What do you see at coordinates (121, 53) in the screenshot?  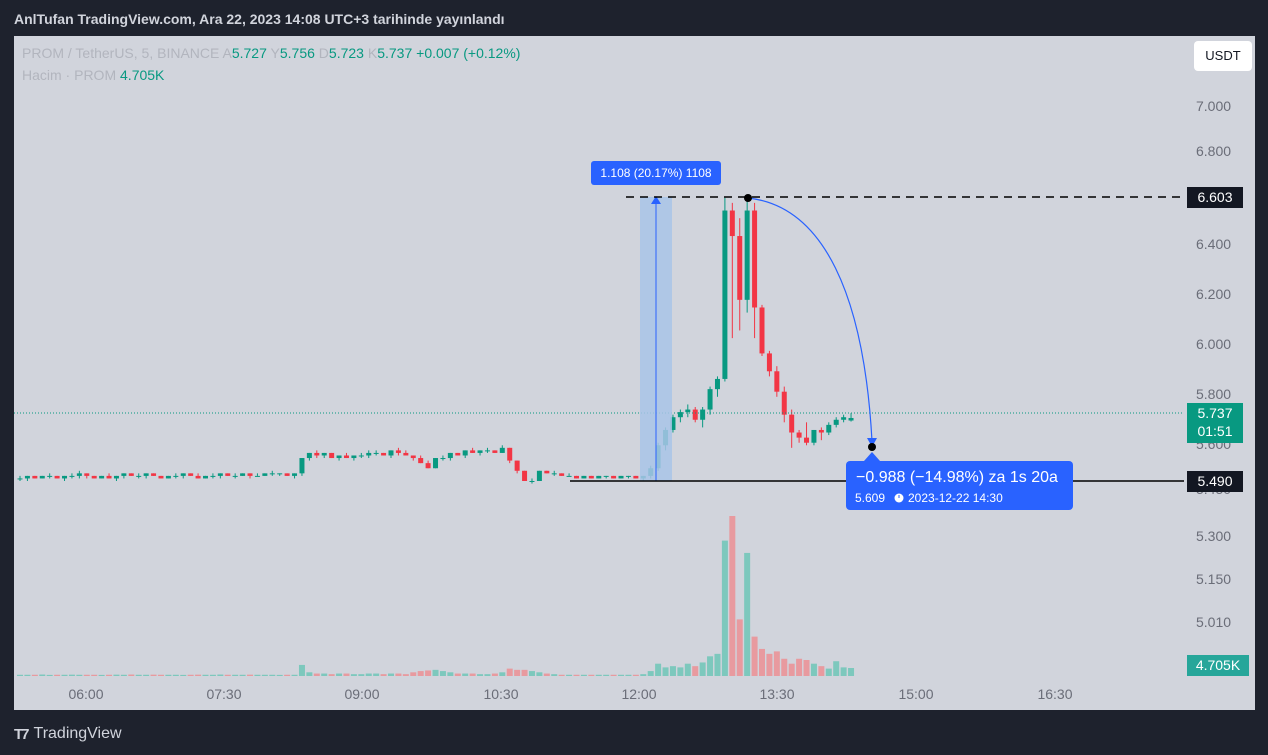 I see `symbol-name: PROM / TetherUS, 5, BINANCE` at bounding box center [121, 53].